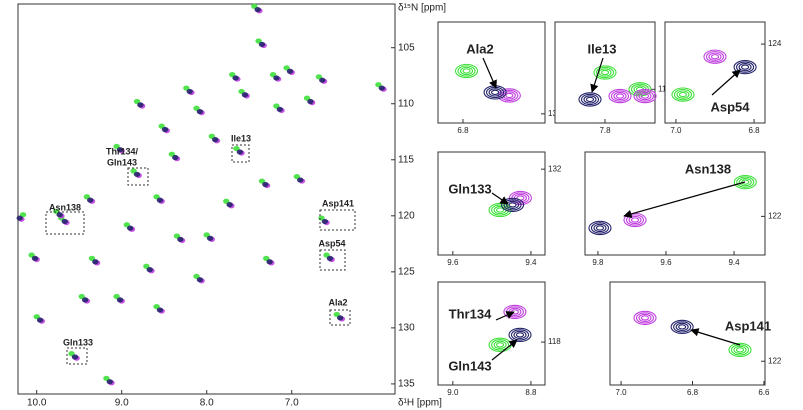  I want to click on y-tick-label: 110, so click(406, 103).